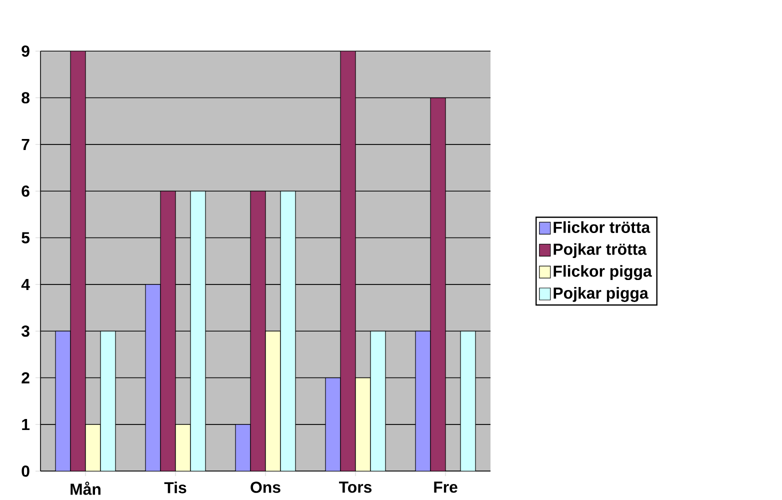 Image resolution: width=782 pixels, height=500 pixels. I want to click on x-tick-label: Fre, so click(446, 487).